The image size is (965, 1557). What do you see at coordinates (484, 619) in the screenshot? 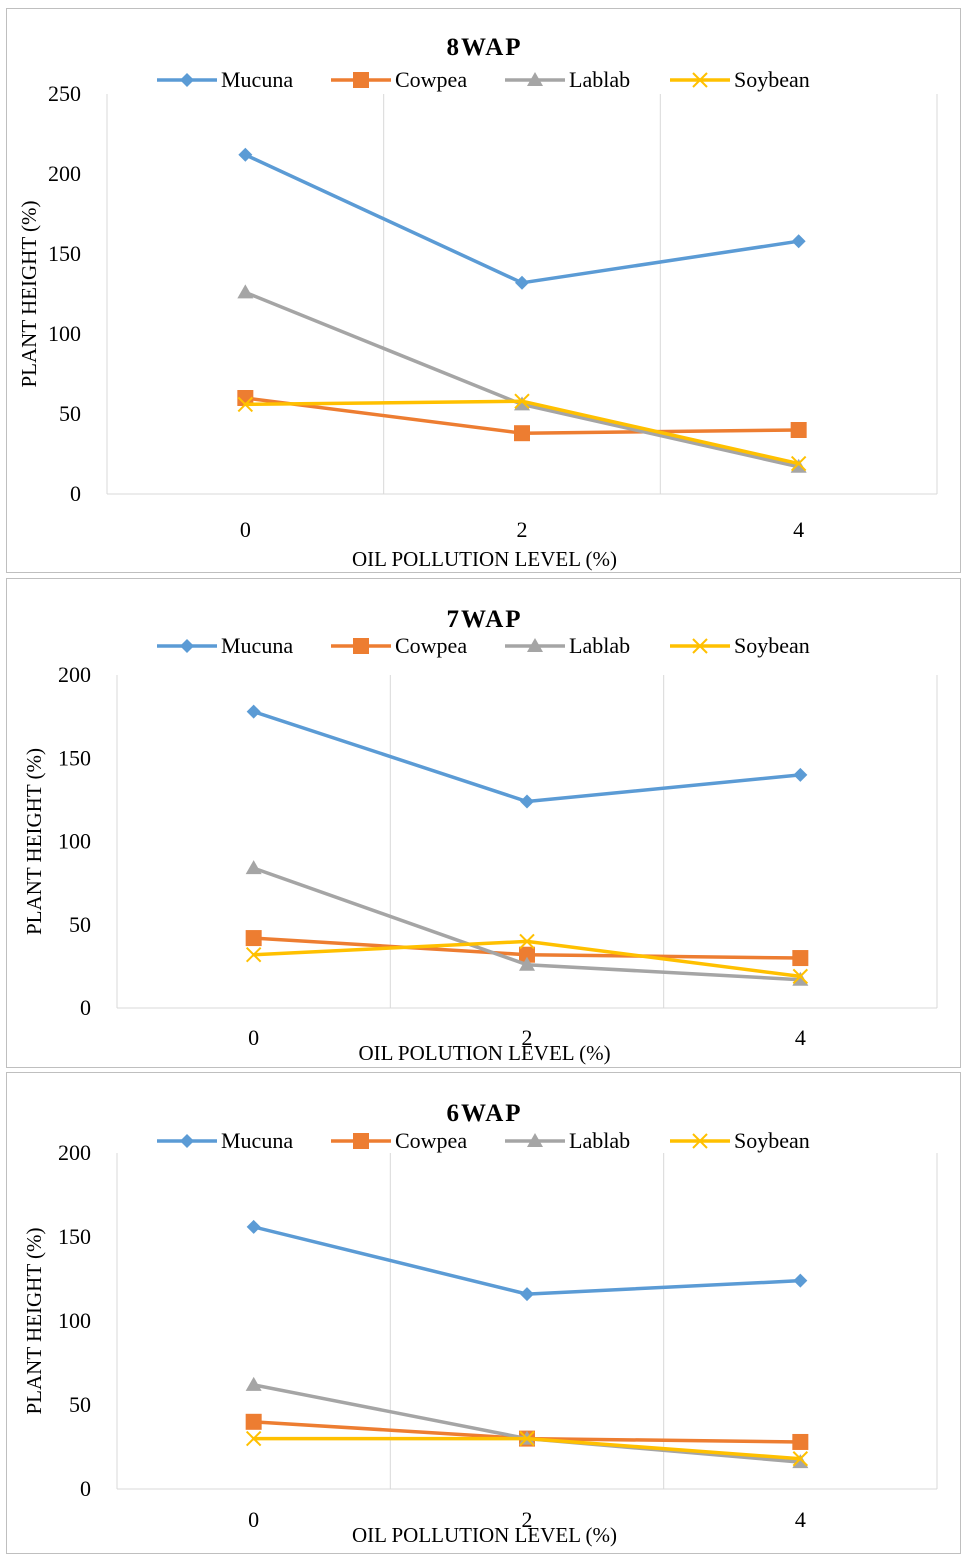
I see `chart-title: 7WAP` at bounding box center [484, 619].